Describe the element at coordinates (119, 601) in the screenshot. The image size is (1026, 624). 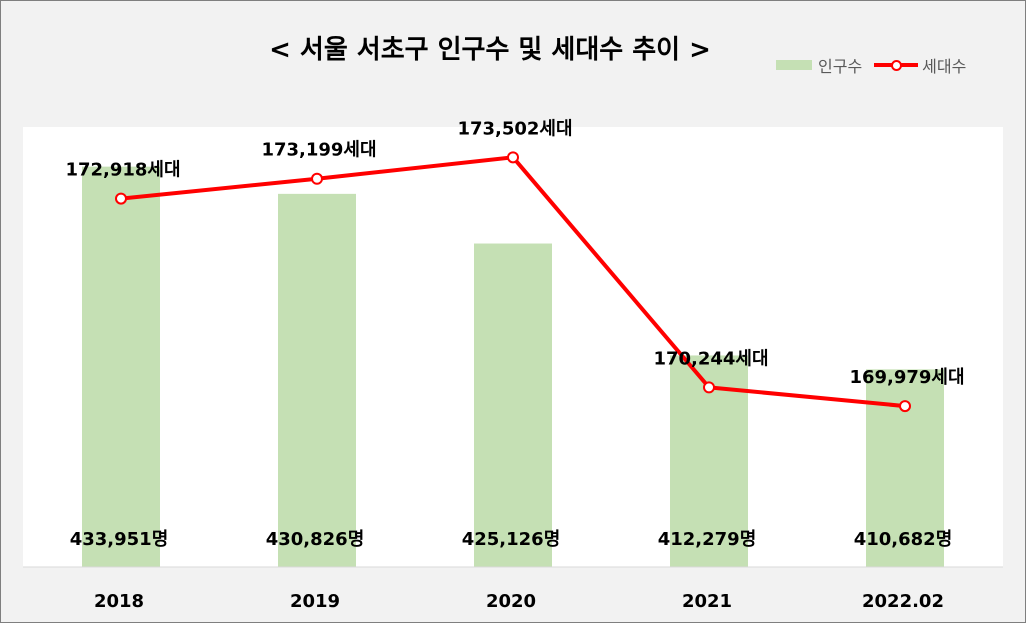
I see `x-tick-2018: 2018` at that location.